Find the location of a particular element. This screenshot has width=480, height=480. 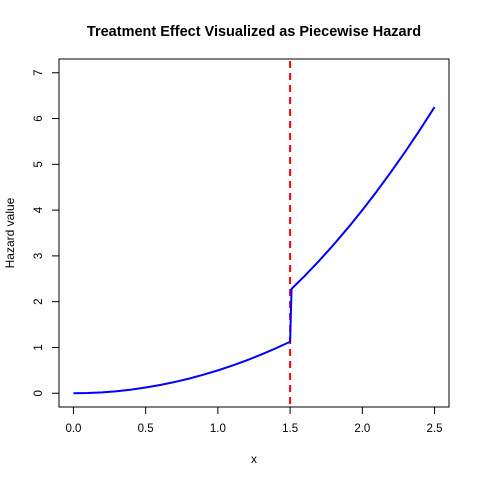

x-tick-label: 2.0 is located at coordinates (362, 429).